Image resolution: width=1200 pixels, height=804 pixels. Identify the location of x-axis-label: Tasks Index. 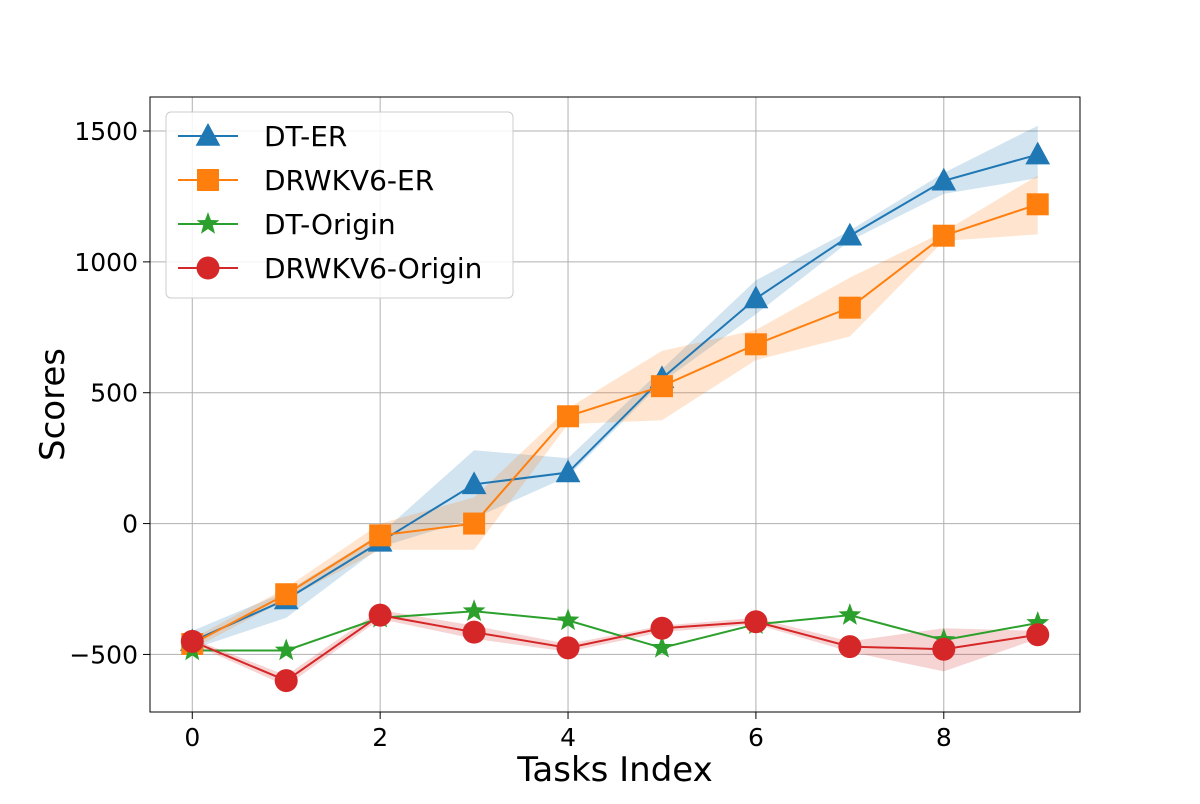
(614, 770).